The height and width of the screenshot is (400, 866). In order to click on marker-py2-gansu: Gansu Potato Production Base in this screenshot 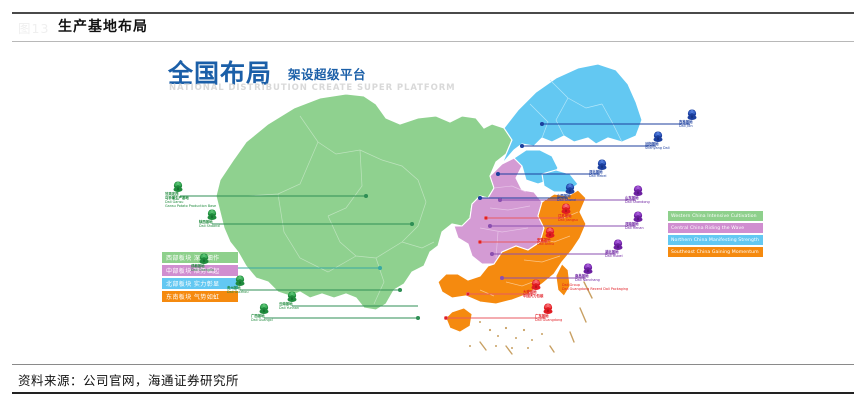, I will do `click(191, 205)`.